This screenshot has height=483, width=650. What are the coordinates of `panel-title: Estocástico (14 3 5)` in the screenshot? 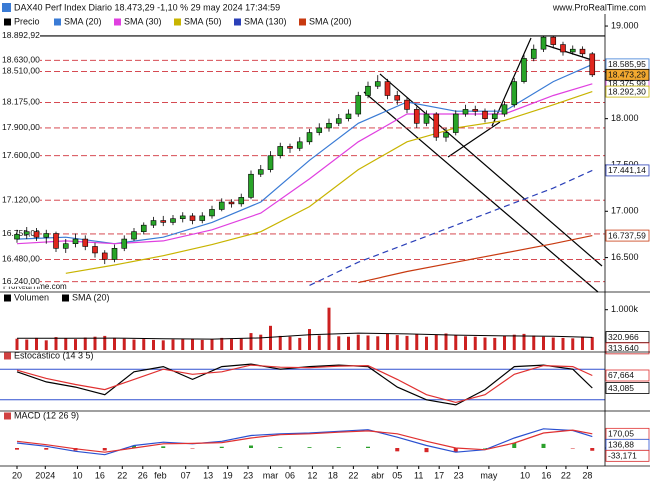 It's located at (54, 355).